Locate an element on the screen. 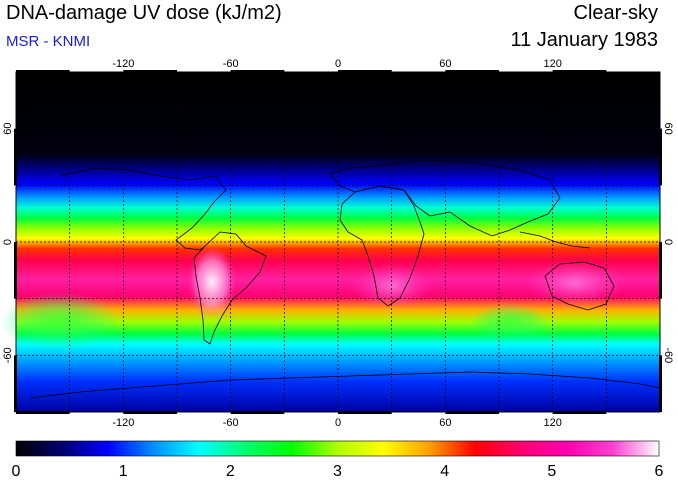 The height and width of the screenshot is (480, 678). lat-axis-right: 60 0 -60 is located at coordinates (668, 243).